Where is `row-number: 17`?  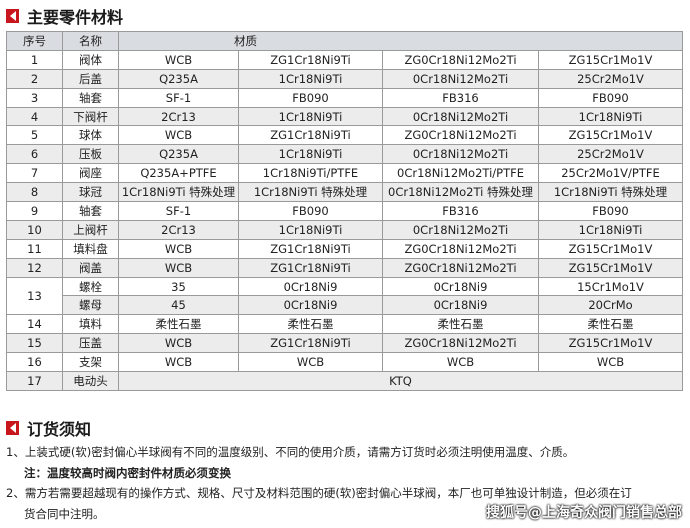
row-number: 17 is located at coordinates (34, 381).